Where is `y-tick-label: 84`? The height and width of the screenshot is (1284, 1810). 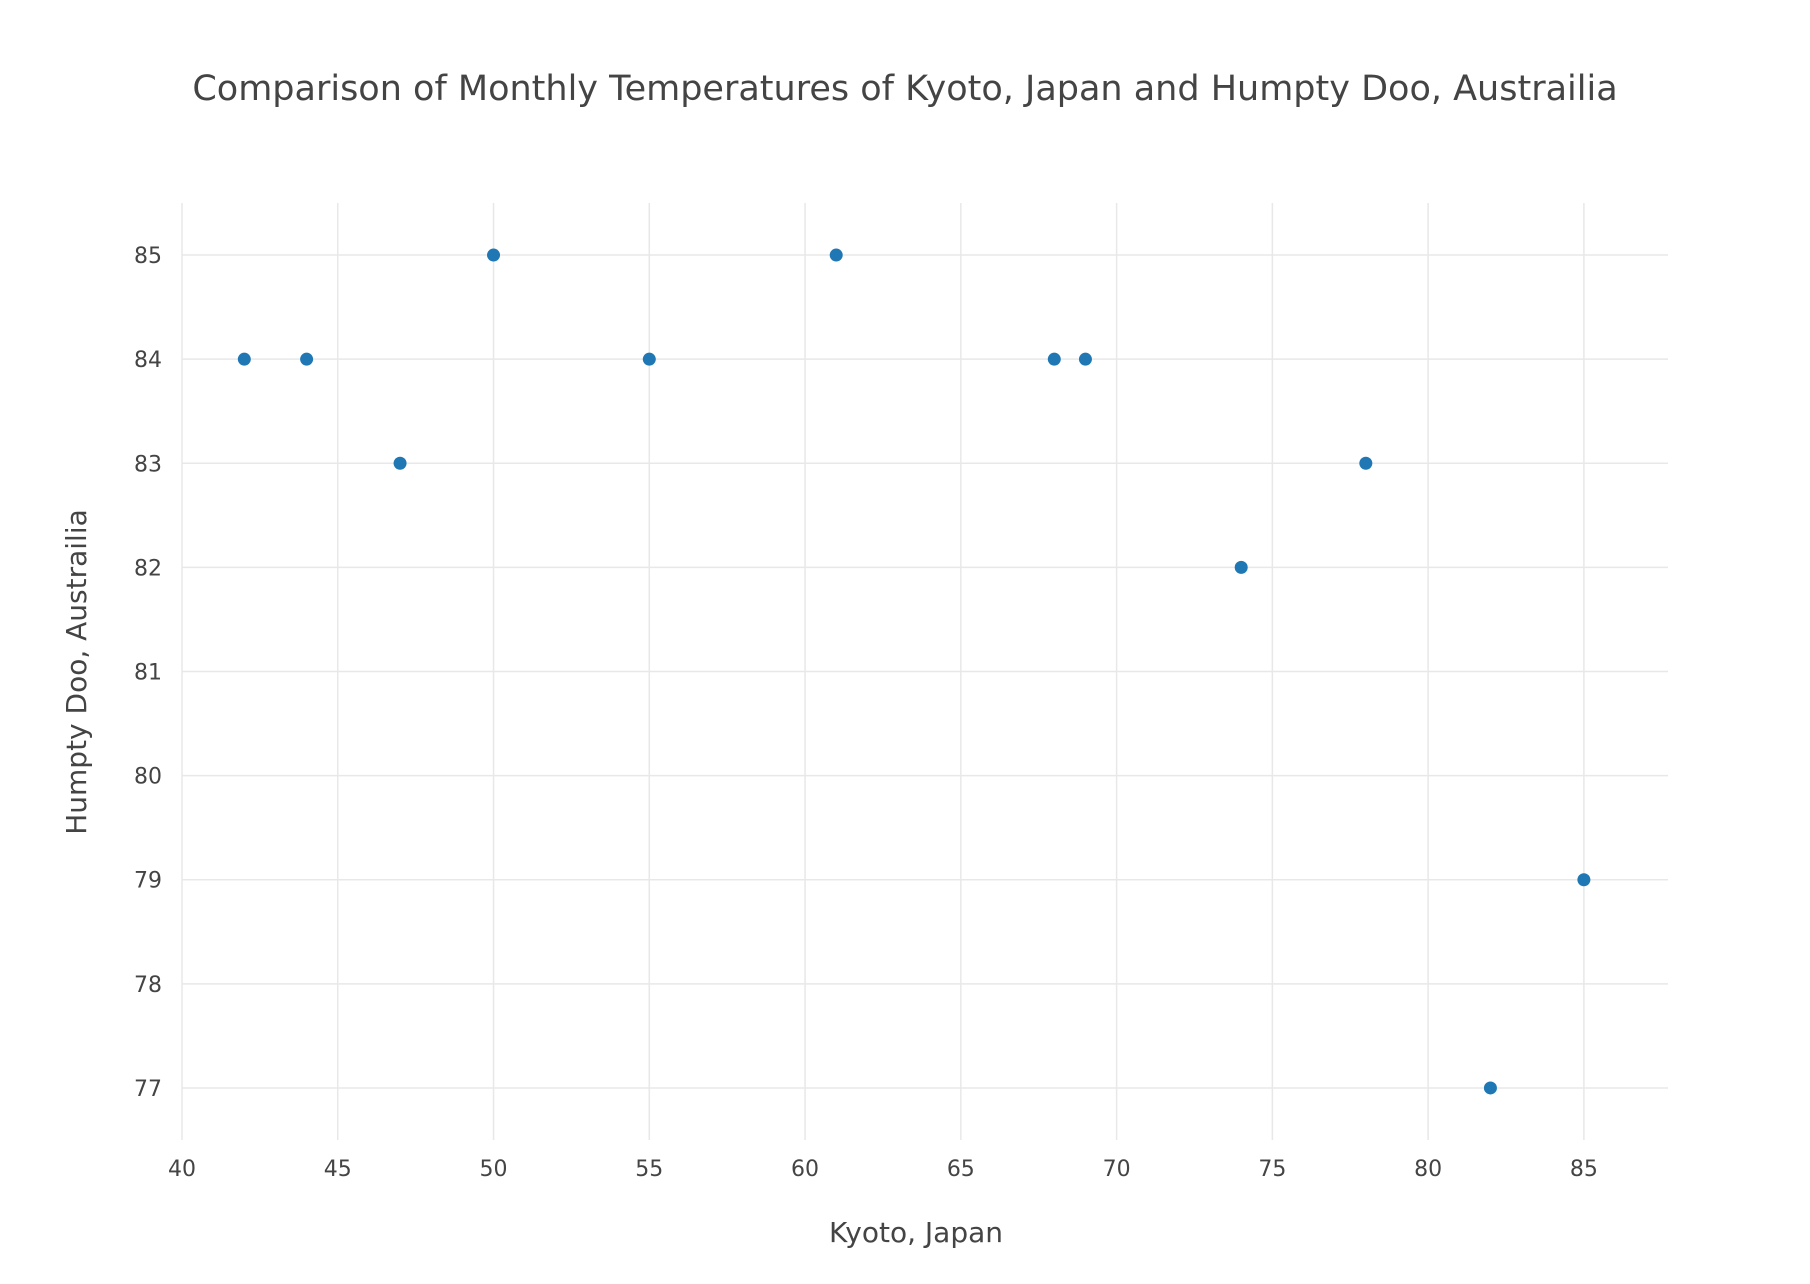
y-tick-label: 84 is located at coordinates (148, 360).